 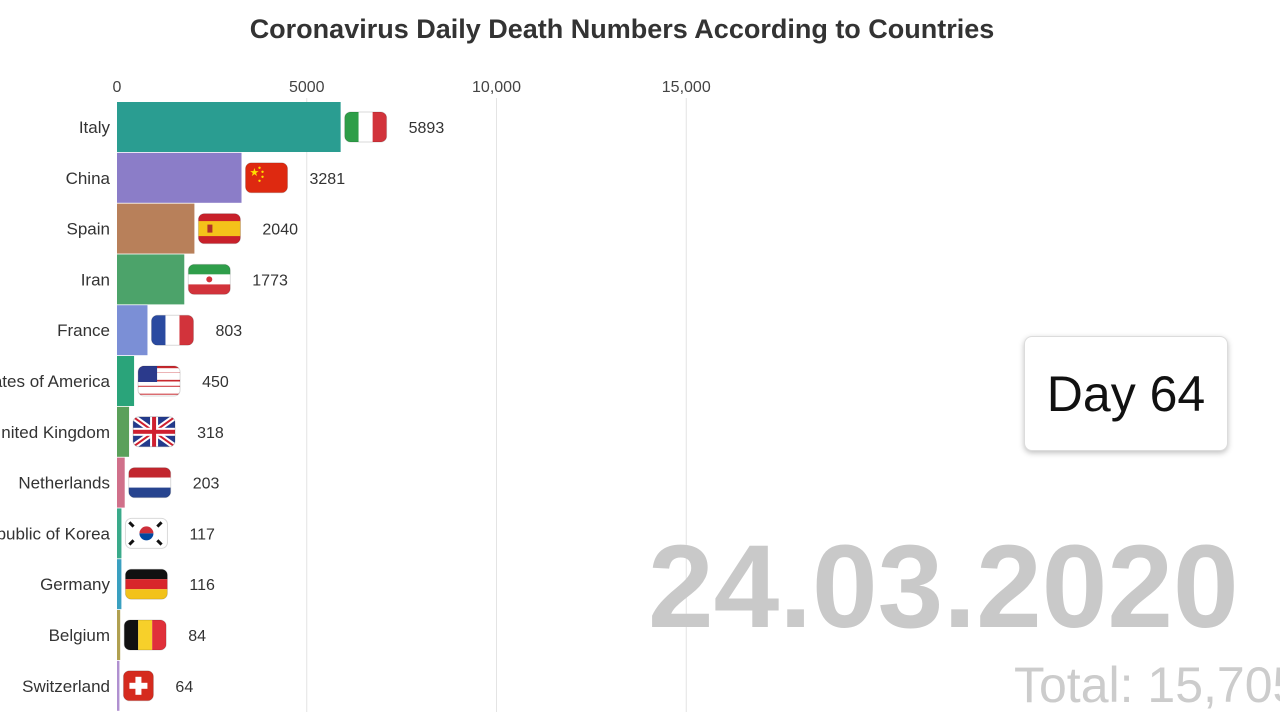 I want to click on x-tick-label: 5000, so click(x=307, y=87).